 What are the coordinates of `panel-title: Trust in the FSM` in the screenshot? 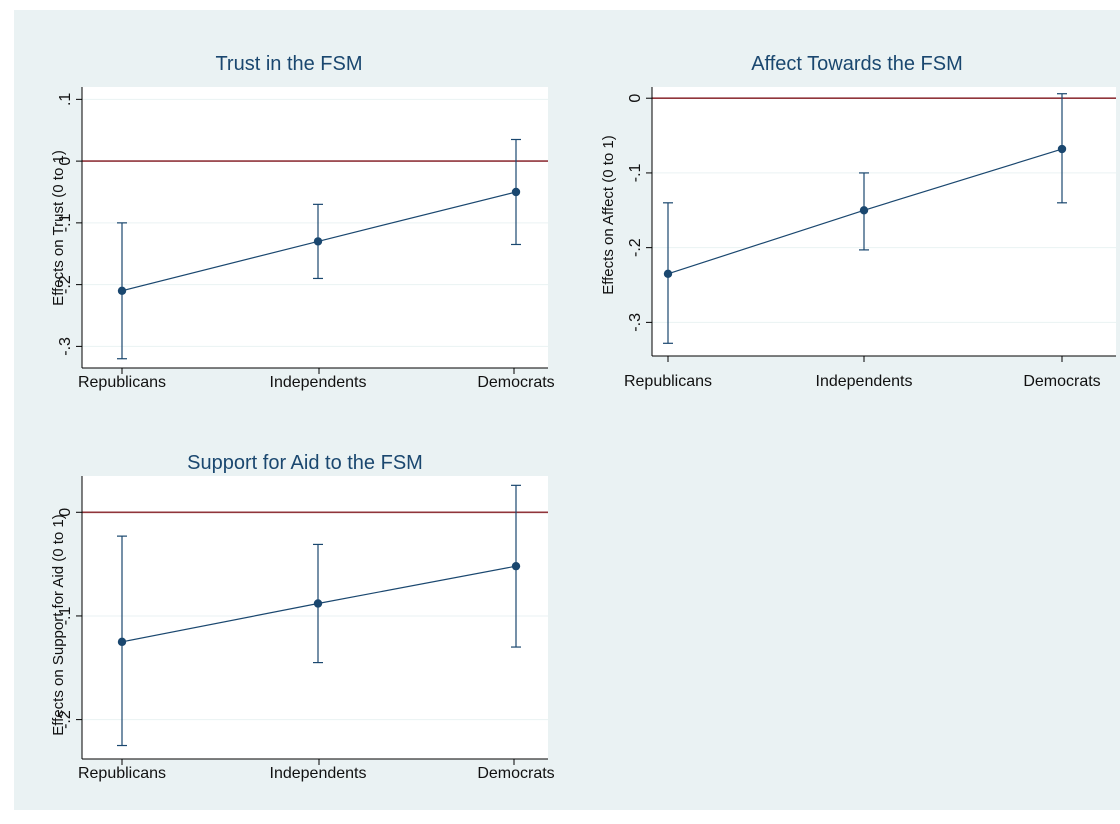 It's located at (288, 64).